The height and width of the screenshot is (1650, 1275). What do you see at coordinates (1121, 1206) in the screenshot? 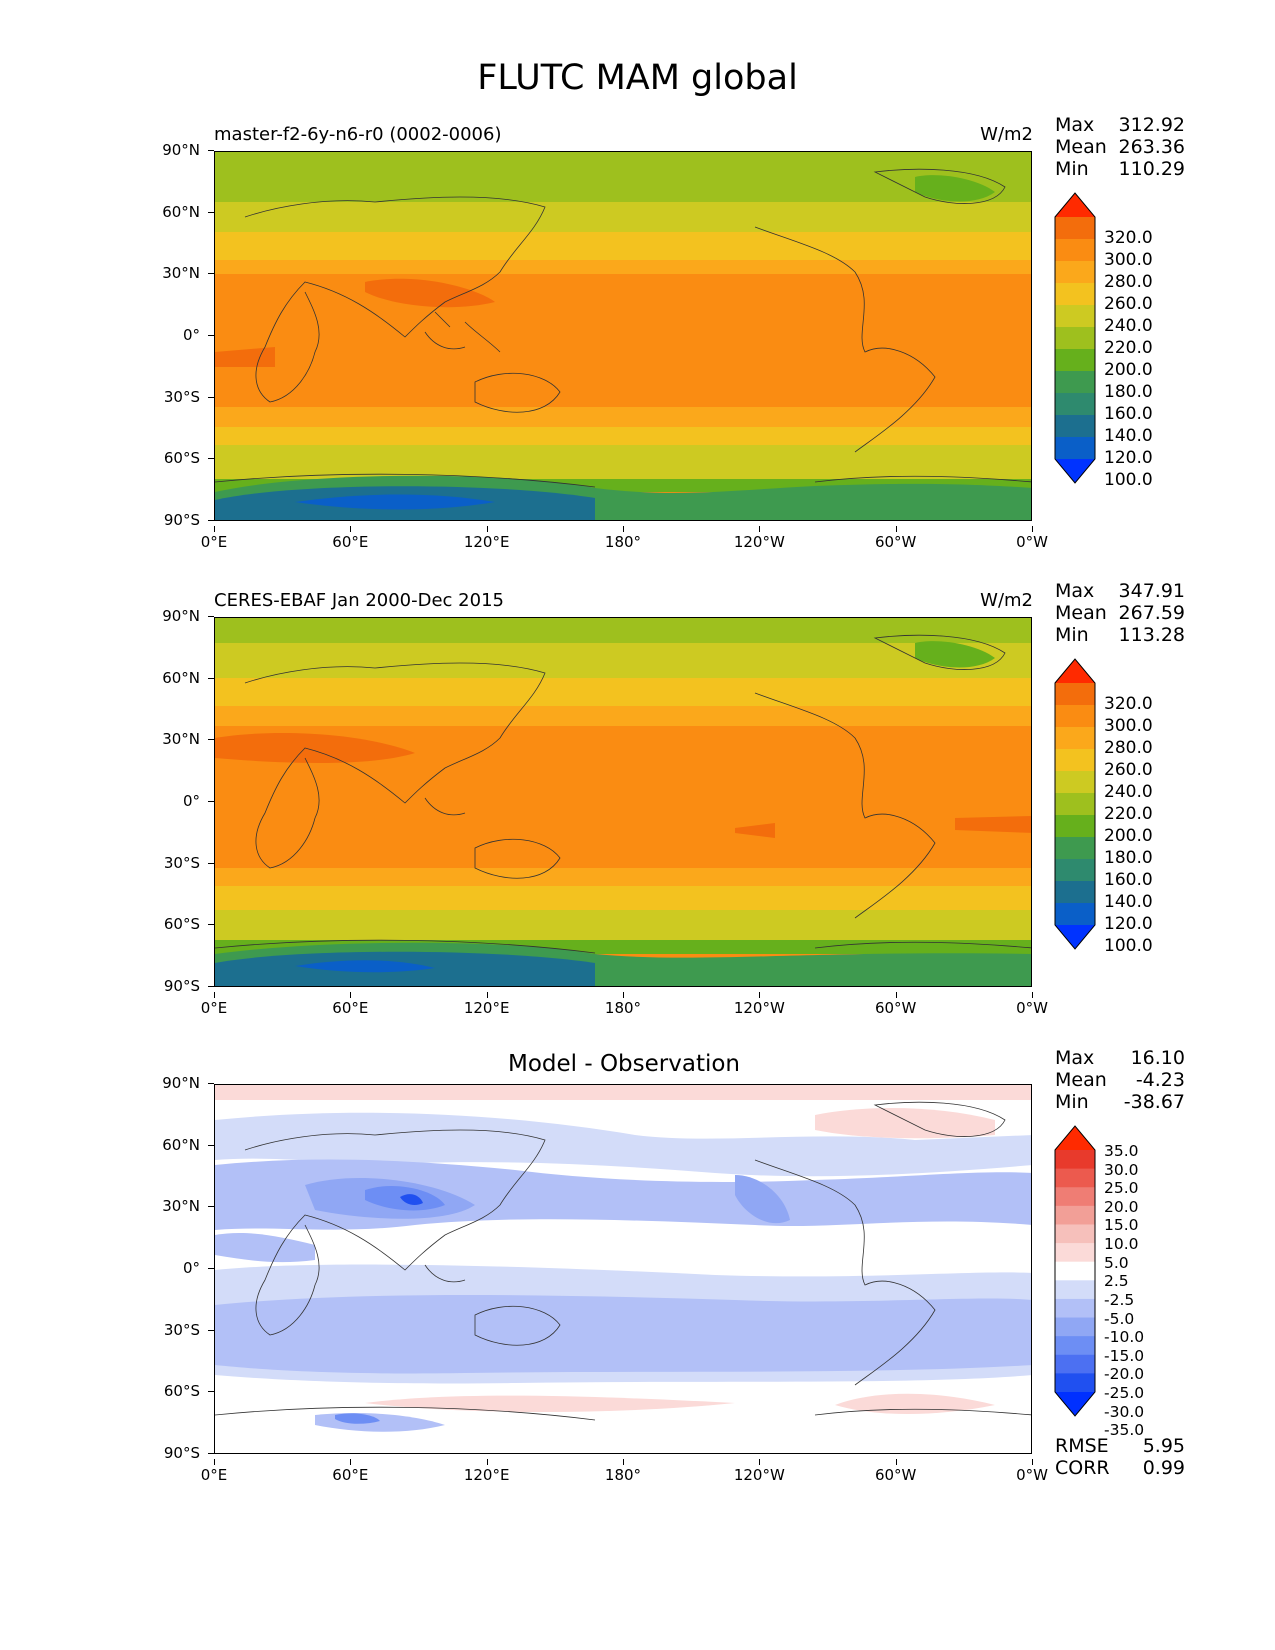
I see `colorbar-label: 20.0` at bounding box center [1121, 1206].